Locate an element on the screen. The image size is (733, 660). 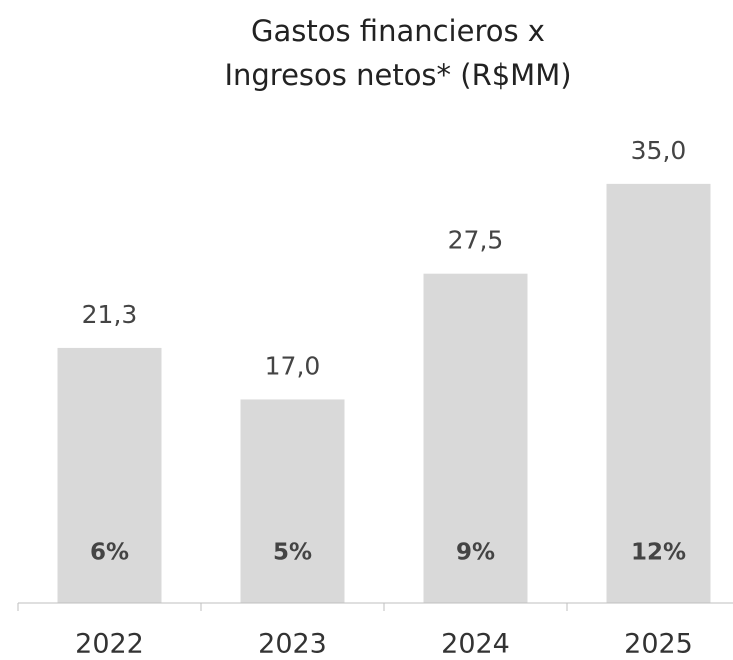
ratio-label: 6% is located at coordinates (109, 553).